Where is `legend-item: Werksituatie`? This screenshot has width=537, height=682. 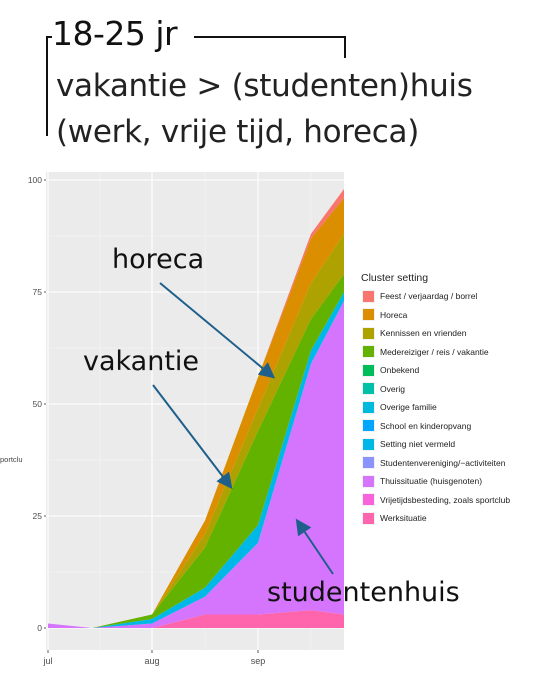
legend-item: Werksituatie is located at coordinates (449, 518).